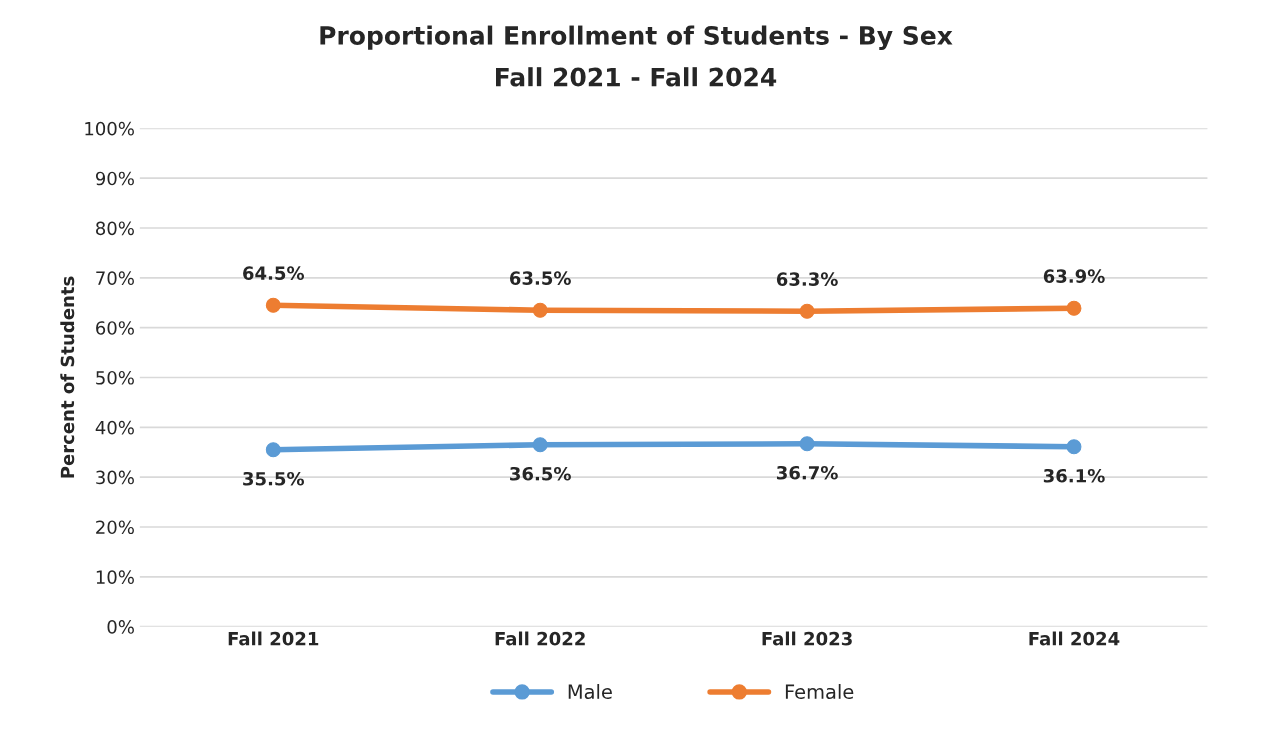 The width and height of the screenshot is (1271, 755). Describe the element at coordinates (1074, 638) in the screenshot. I see `x-tick-label: Fall 2024` at that location.